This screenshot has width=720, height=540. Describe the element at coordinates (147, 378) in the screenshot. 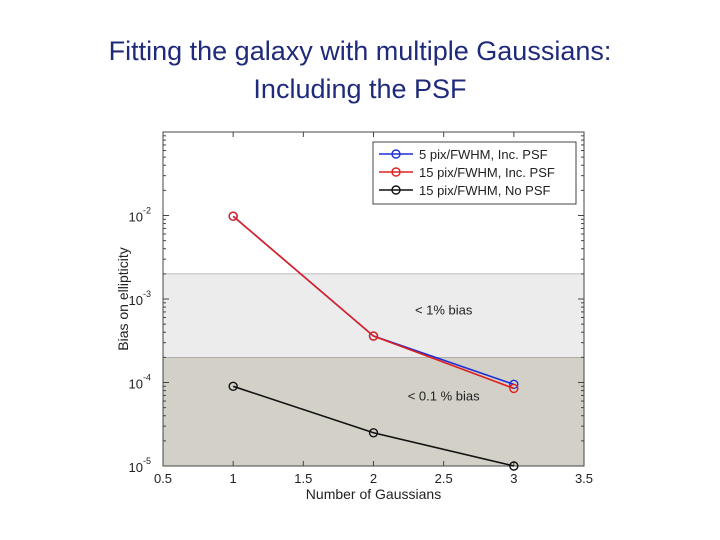

I see `y-tick-exponent: -4` at that location.